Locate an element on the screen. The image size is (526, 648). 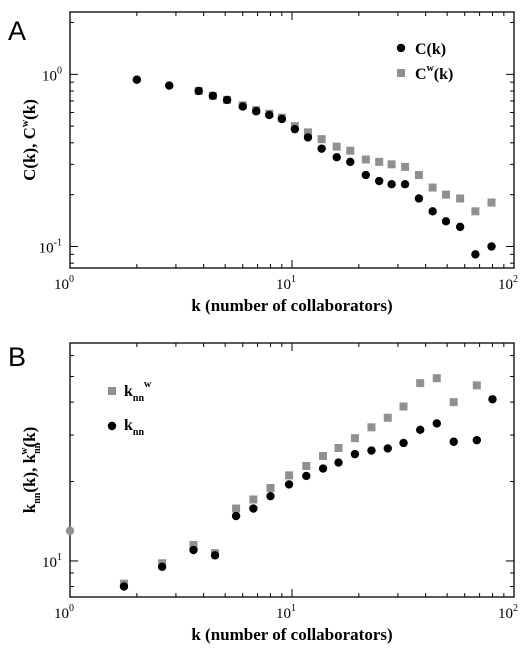
panel-a-y-axis-title: C(k), Cw(k) is located at coordinates (29, 140).